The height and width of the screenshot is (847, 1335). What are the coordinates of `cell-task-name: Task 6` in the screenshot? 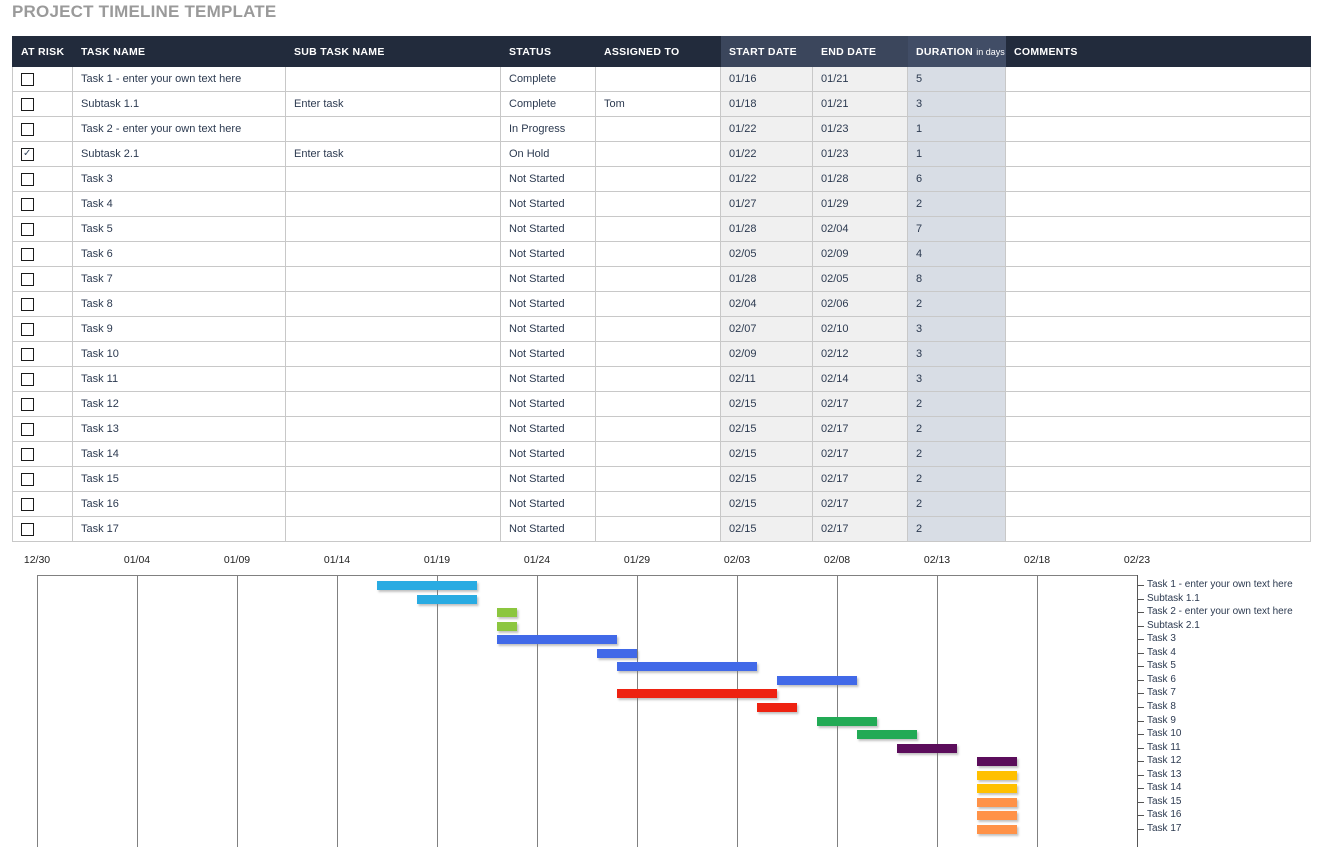 It's located at (179, 254).